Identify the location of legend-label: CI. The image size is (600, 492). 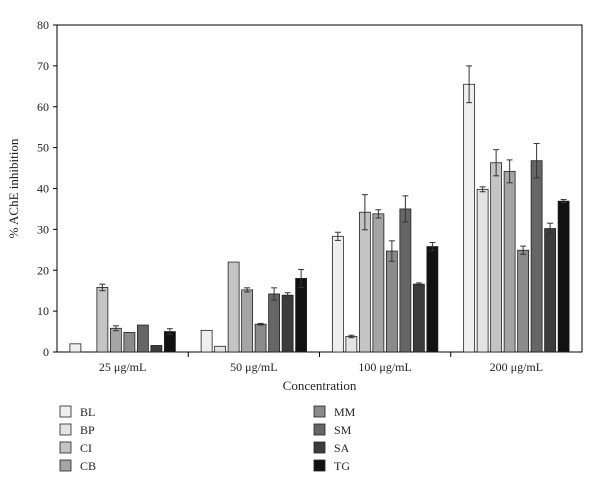
(86, 448).